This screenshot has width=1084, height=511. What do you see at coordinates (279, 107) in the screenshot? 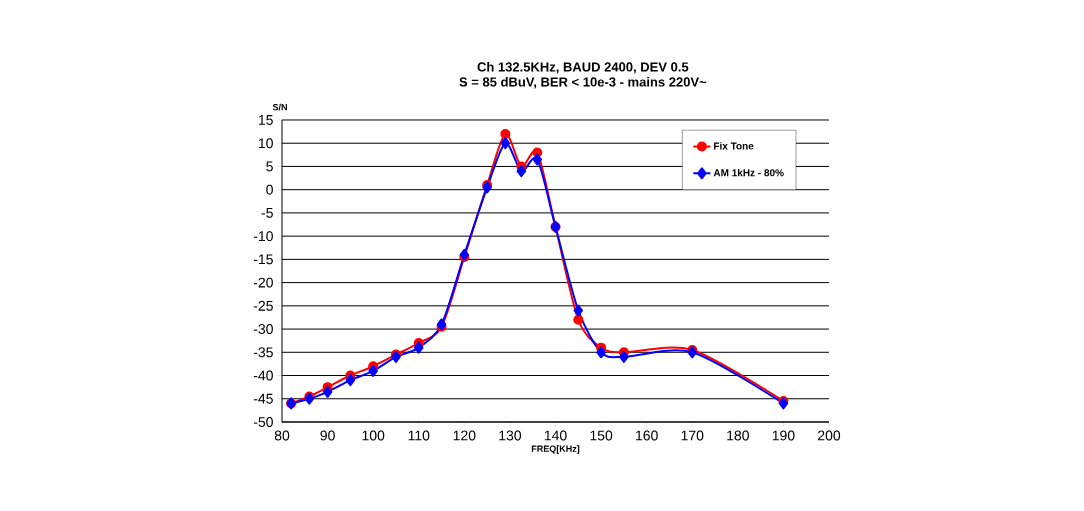
I see `y-axis-title: S/N` at bounding box center [279, 107].